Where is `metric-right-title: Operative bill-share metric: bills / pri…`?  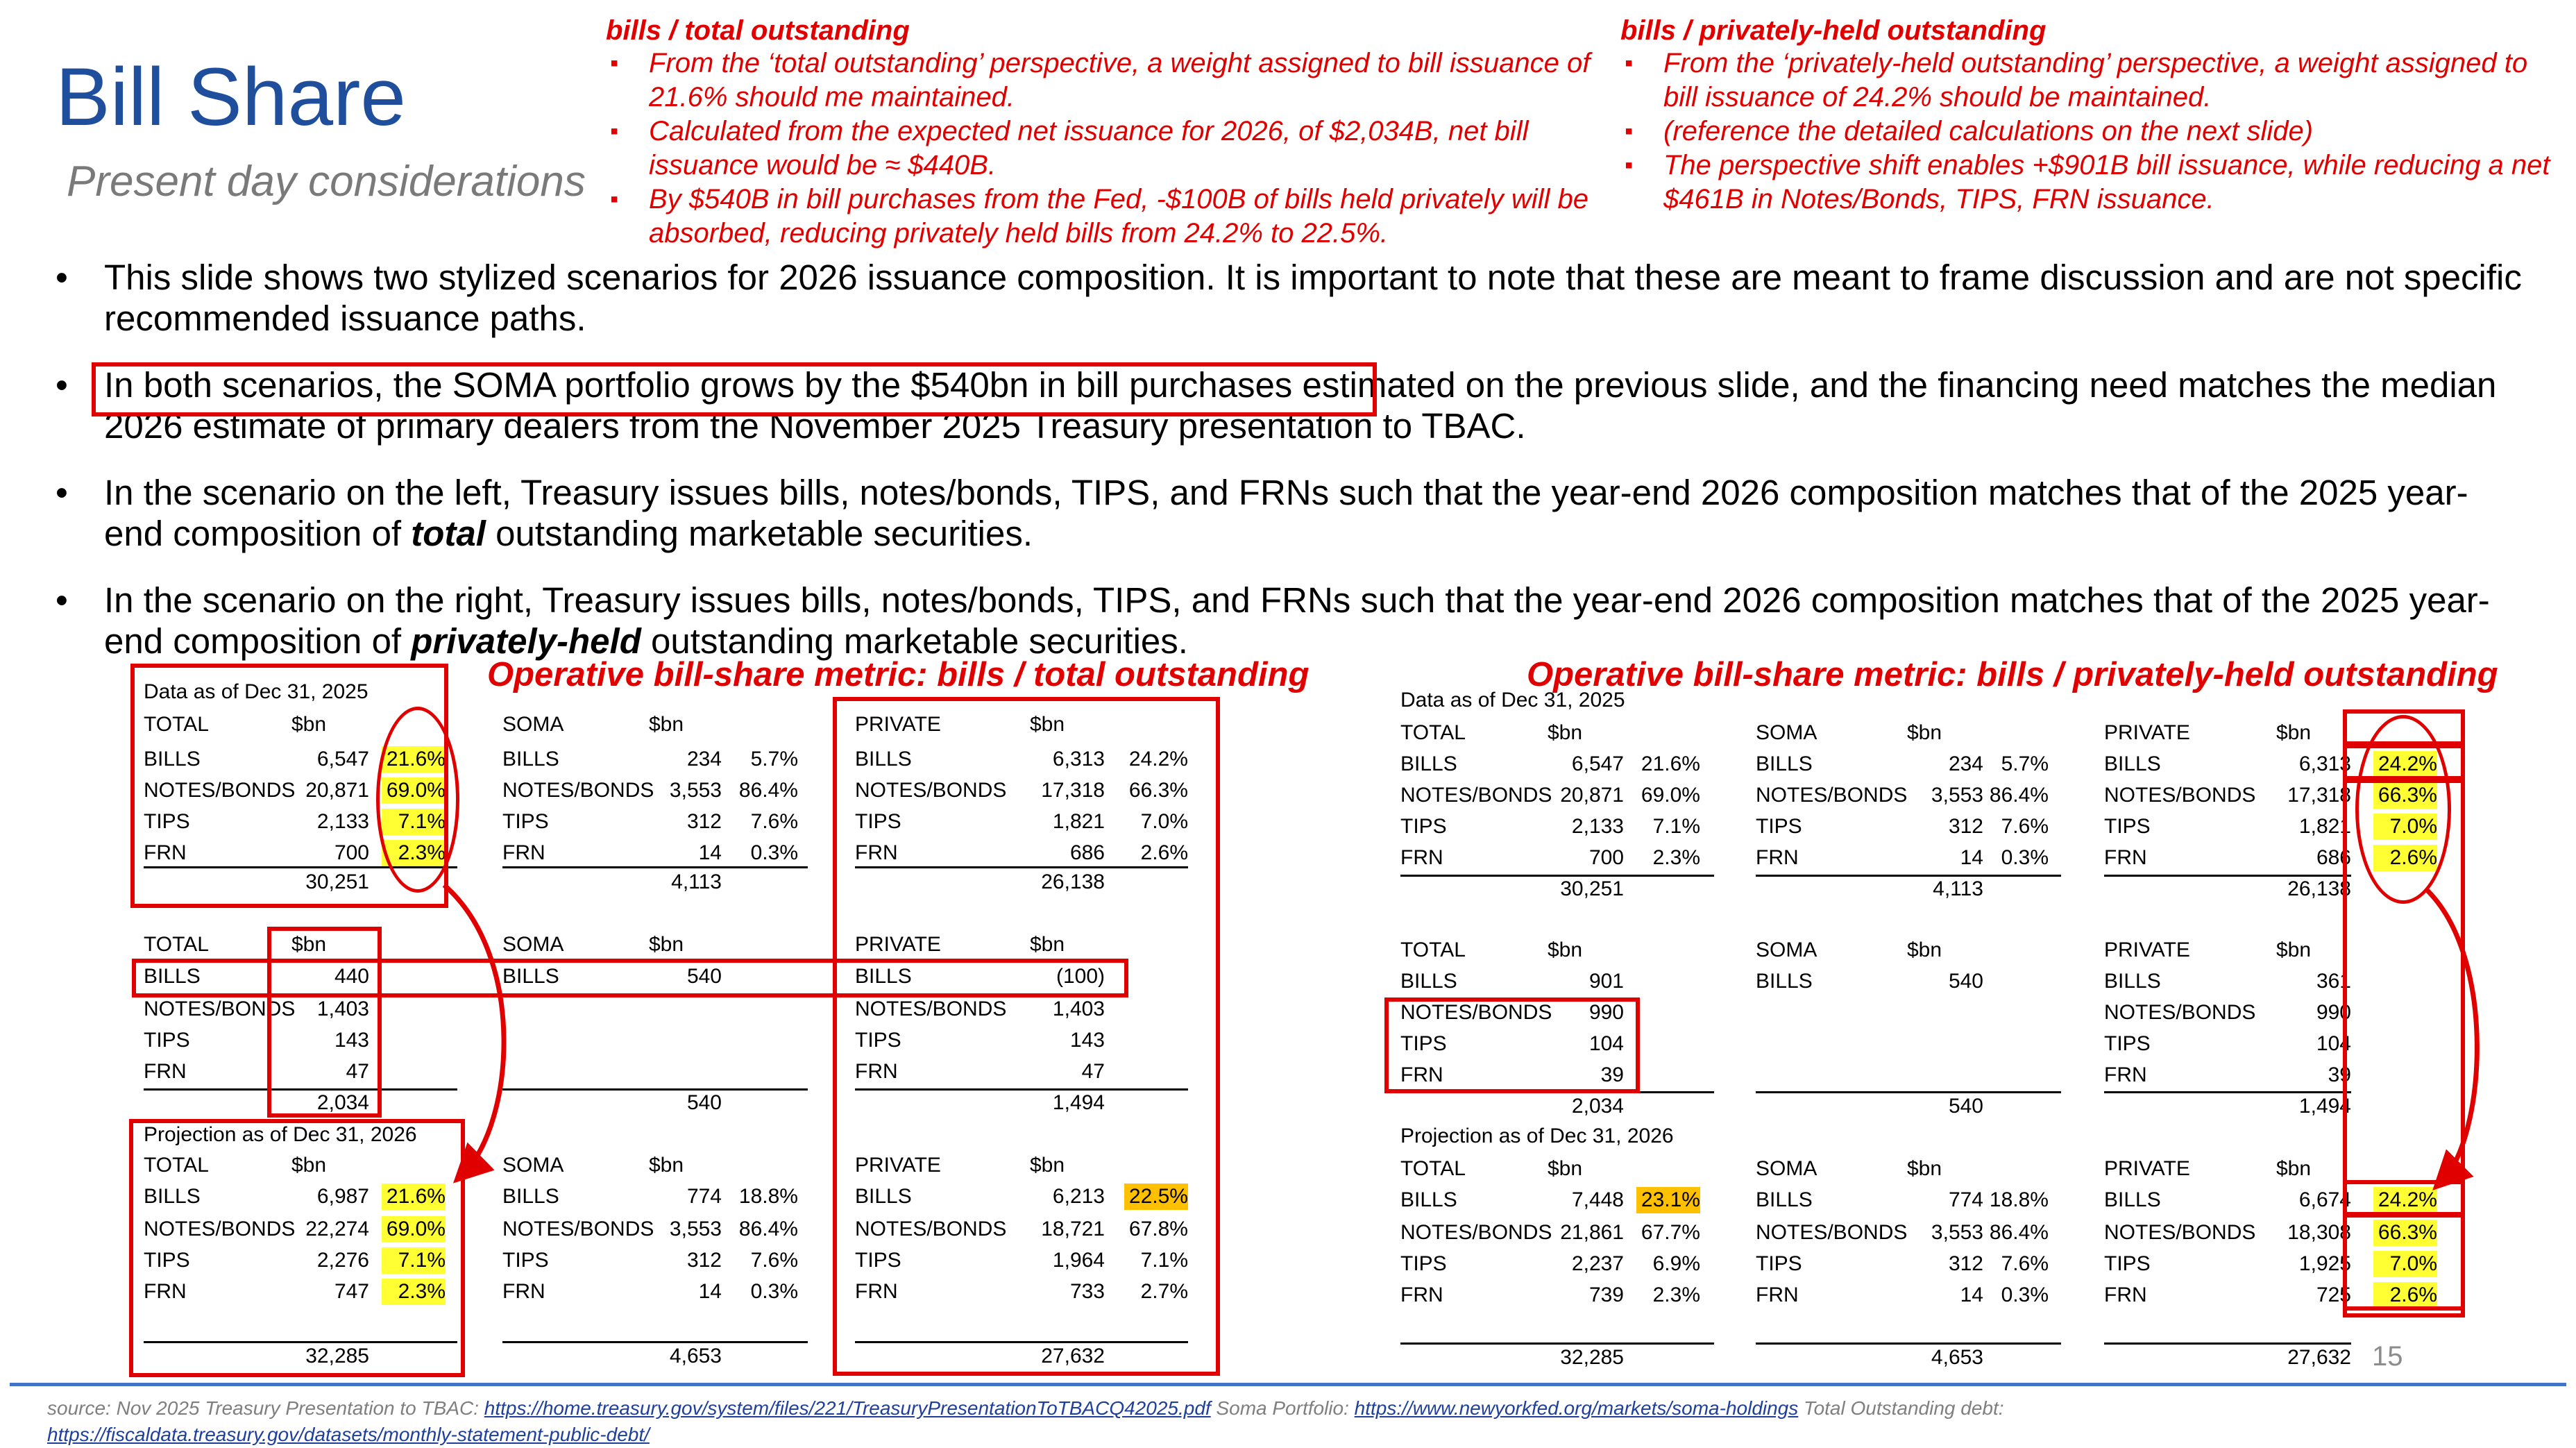
metric-right-title: Operative bill-share metric: bills / pri… is located at coordinates (2012, 674).